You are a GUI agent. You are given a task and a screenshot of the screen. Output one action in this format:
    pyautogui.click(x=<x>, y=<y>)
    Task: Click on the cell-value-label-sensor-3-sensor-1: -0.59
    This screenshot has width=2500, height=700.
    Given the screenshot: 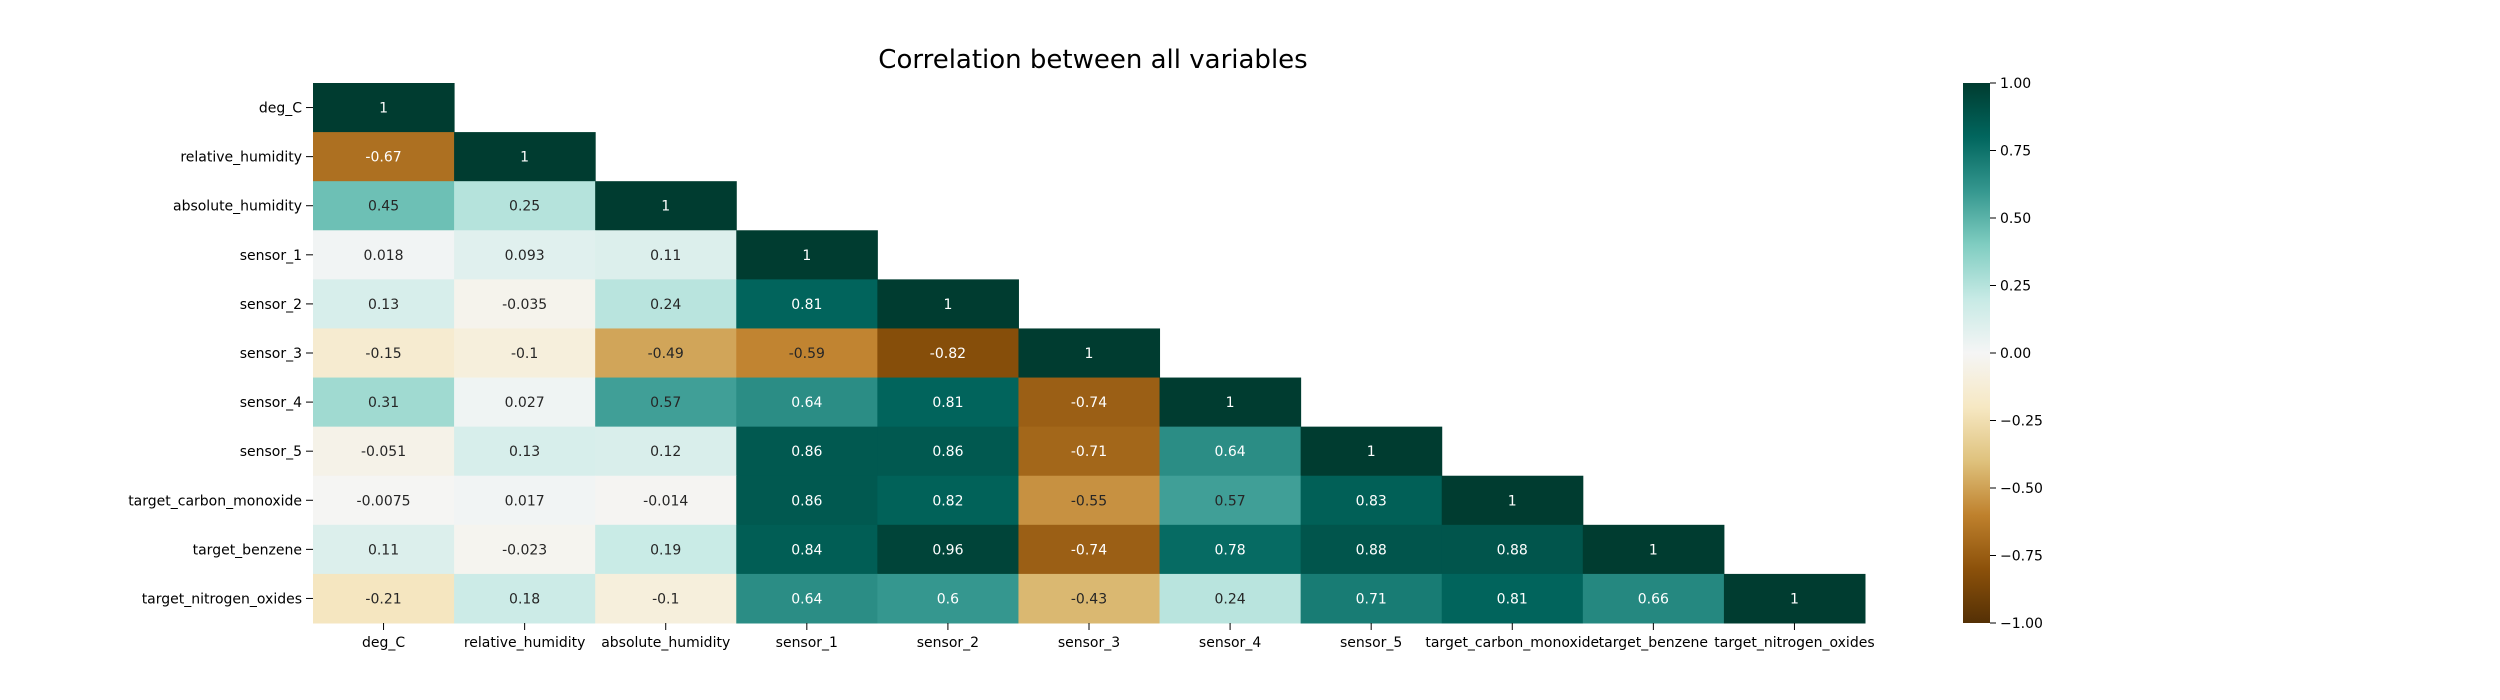 What is the action you would take?
    pyautogui.click(x=807, y=354)
    